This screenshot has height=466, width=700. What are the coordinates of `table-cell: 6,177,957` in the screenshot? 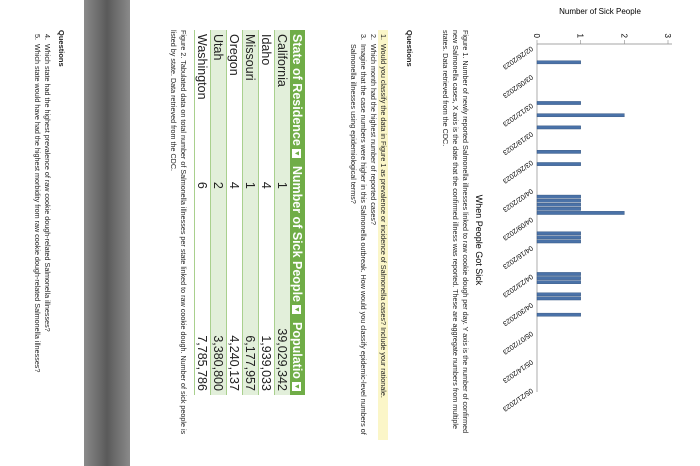 It's located at (250, 356).